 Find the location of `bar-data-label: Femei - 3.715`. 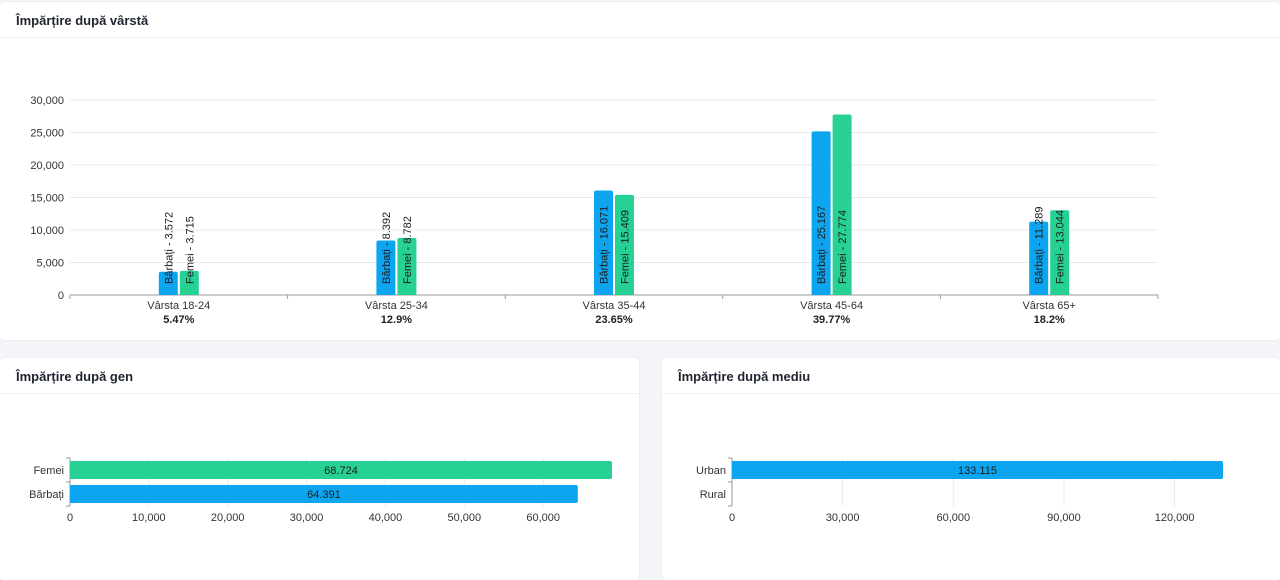

bar-data-label: Femei - 3.715 is located at coordinates (190, 250).